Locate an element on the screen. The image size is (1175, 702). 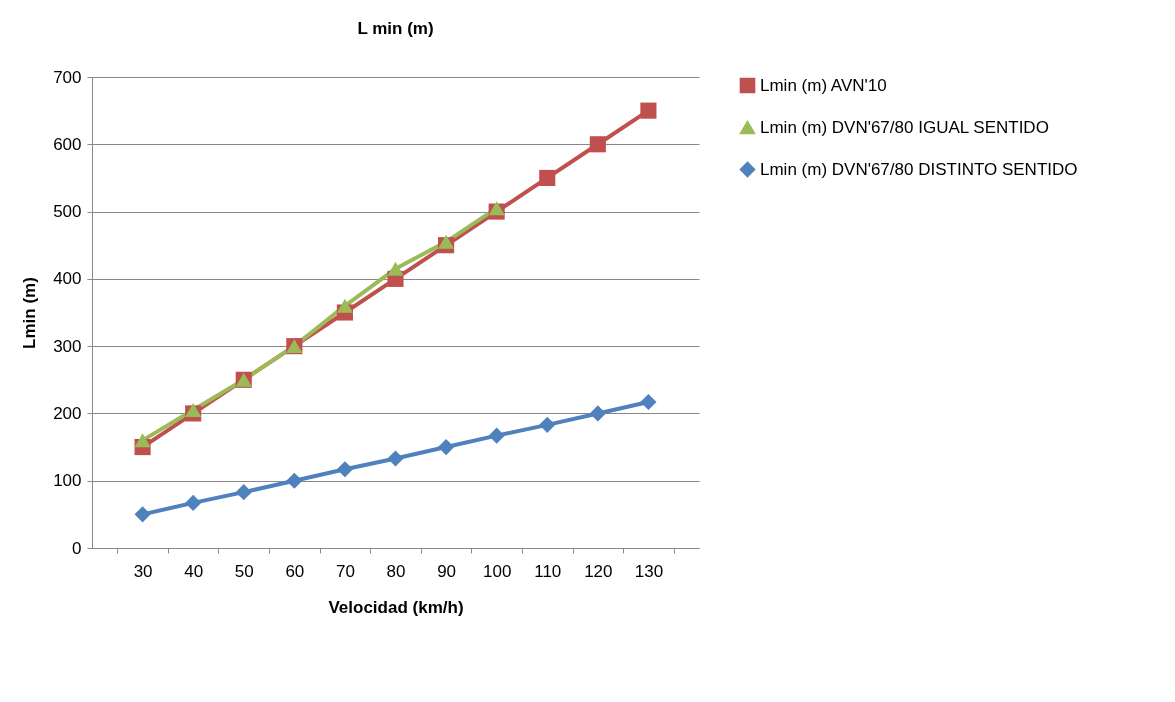
y-axis-title: Lmin (m) is located at coordinates (30, 313).